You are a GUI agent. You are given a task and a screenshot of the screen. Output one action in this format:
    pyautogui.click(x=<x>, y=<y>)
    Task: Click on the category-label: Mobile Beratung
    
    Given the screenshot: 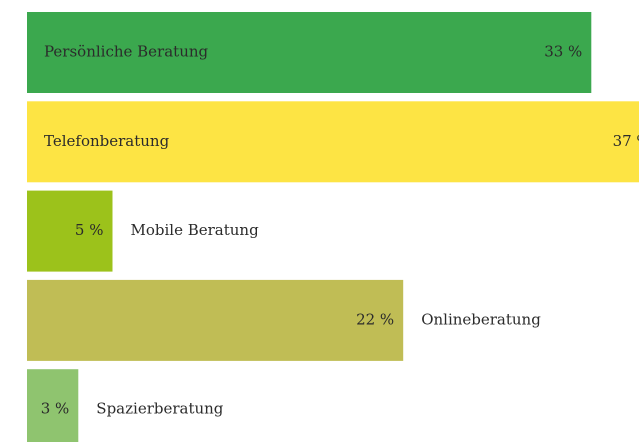 What is the action you would take?
    pyautogui.click(x=195, y=230)
    